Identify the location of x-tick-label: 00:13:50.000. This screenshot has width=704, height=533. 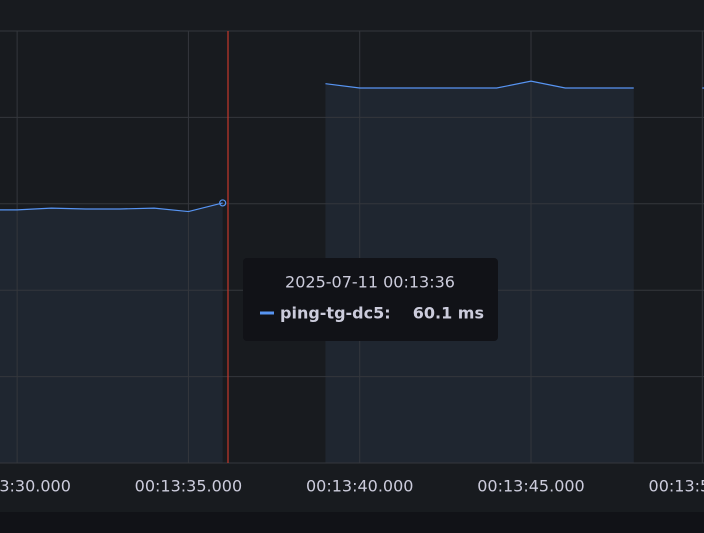
(676, 486).